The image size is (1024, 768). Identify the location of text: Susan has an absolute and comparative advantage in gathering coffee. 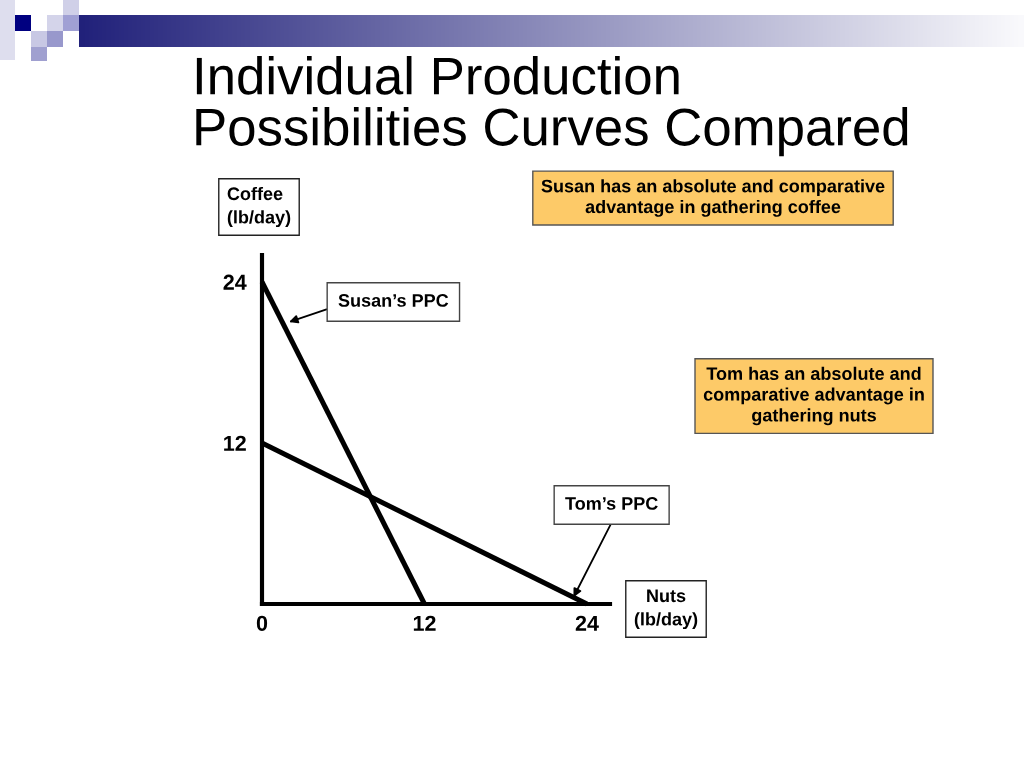
(713, 198).